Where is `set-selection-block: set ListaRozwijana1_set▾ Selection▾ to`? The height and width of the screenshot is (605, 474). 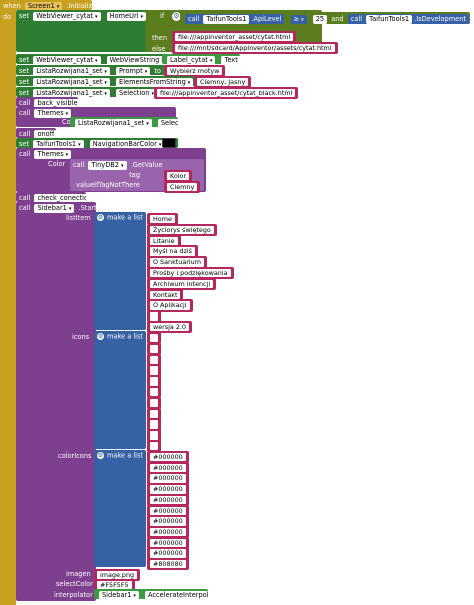
set-selection-block: set ListaRozwijana1_set▾ Selection▾ to is located at coordinates (88, 92).